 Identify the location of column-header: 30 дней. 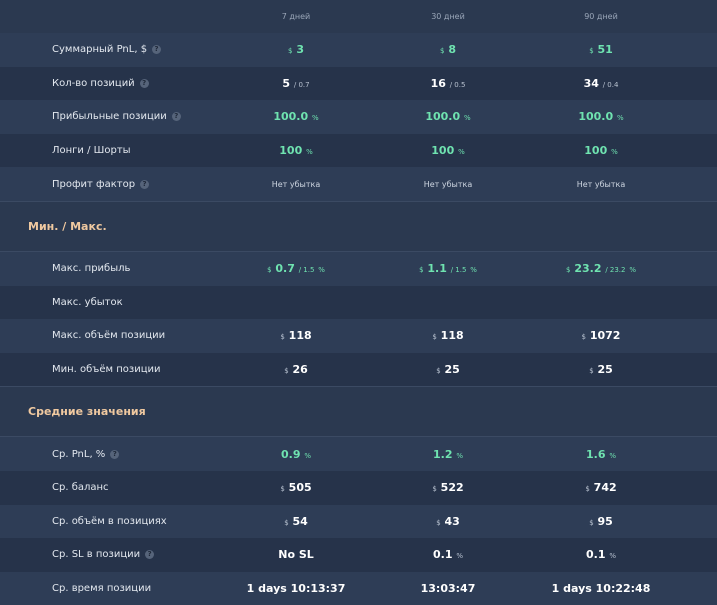
(448, 16).